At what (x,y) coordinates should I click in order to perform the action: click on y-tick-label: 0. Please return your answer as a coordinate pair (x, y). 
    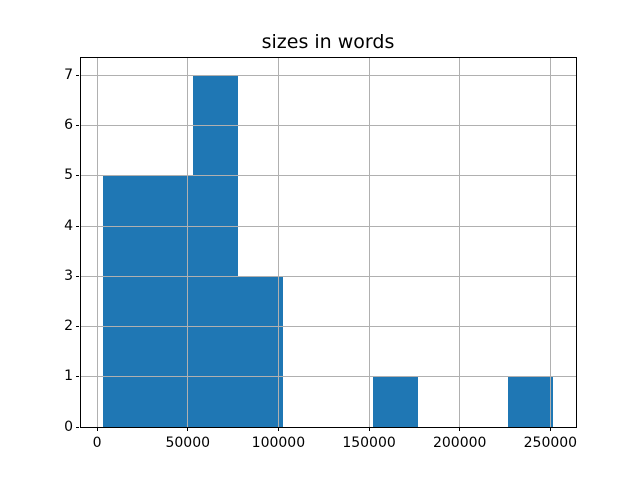
    Looking at the image, I should click on (68, 426).